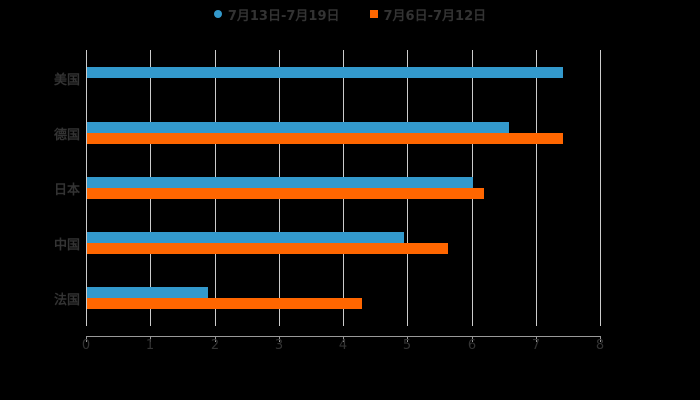  What do you see at coordinates (279, 345) in the screenshot?
I see `x-tick-label: 3` at bounding box center [279, 345].